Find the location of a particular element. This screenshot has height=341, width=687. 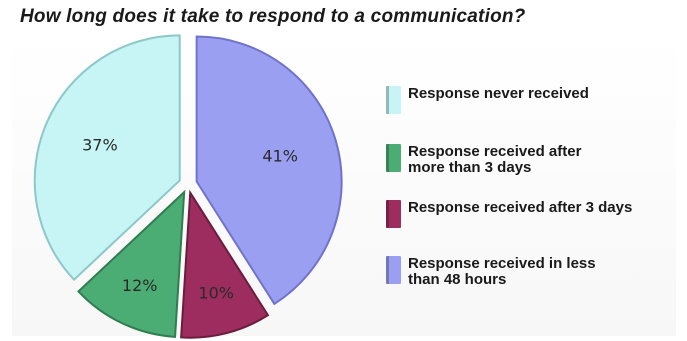

legend-label: Response received in less than 48 hours is located at coordinates (502, 271).